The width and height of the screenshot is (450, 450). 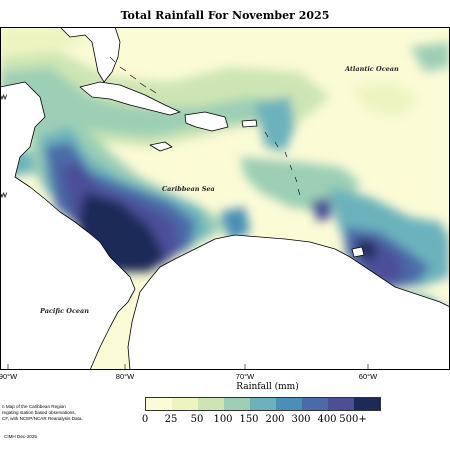 What do you see at coordinates (206, 121) in the screenshot?
I see `hispaniola` at bounding box center [206, 121].